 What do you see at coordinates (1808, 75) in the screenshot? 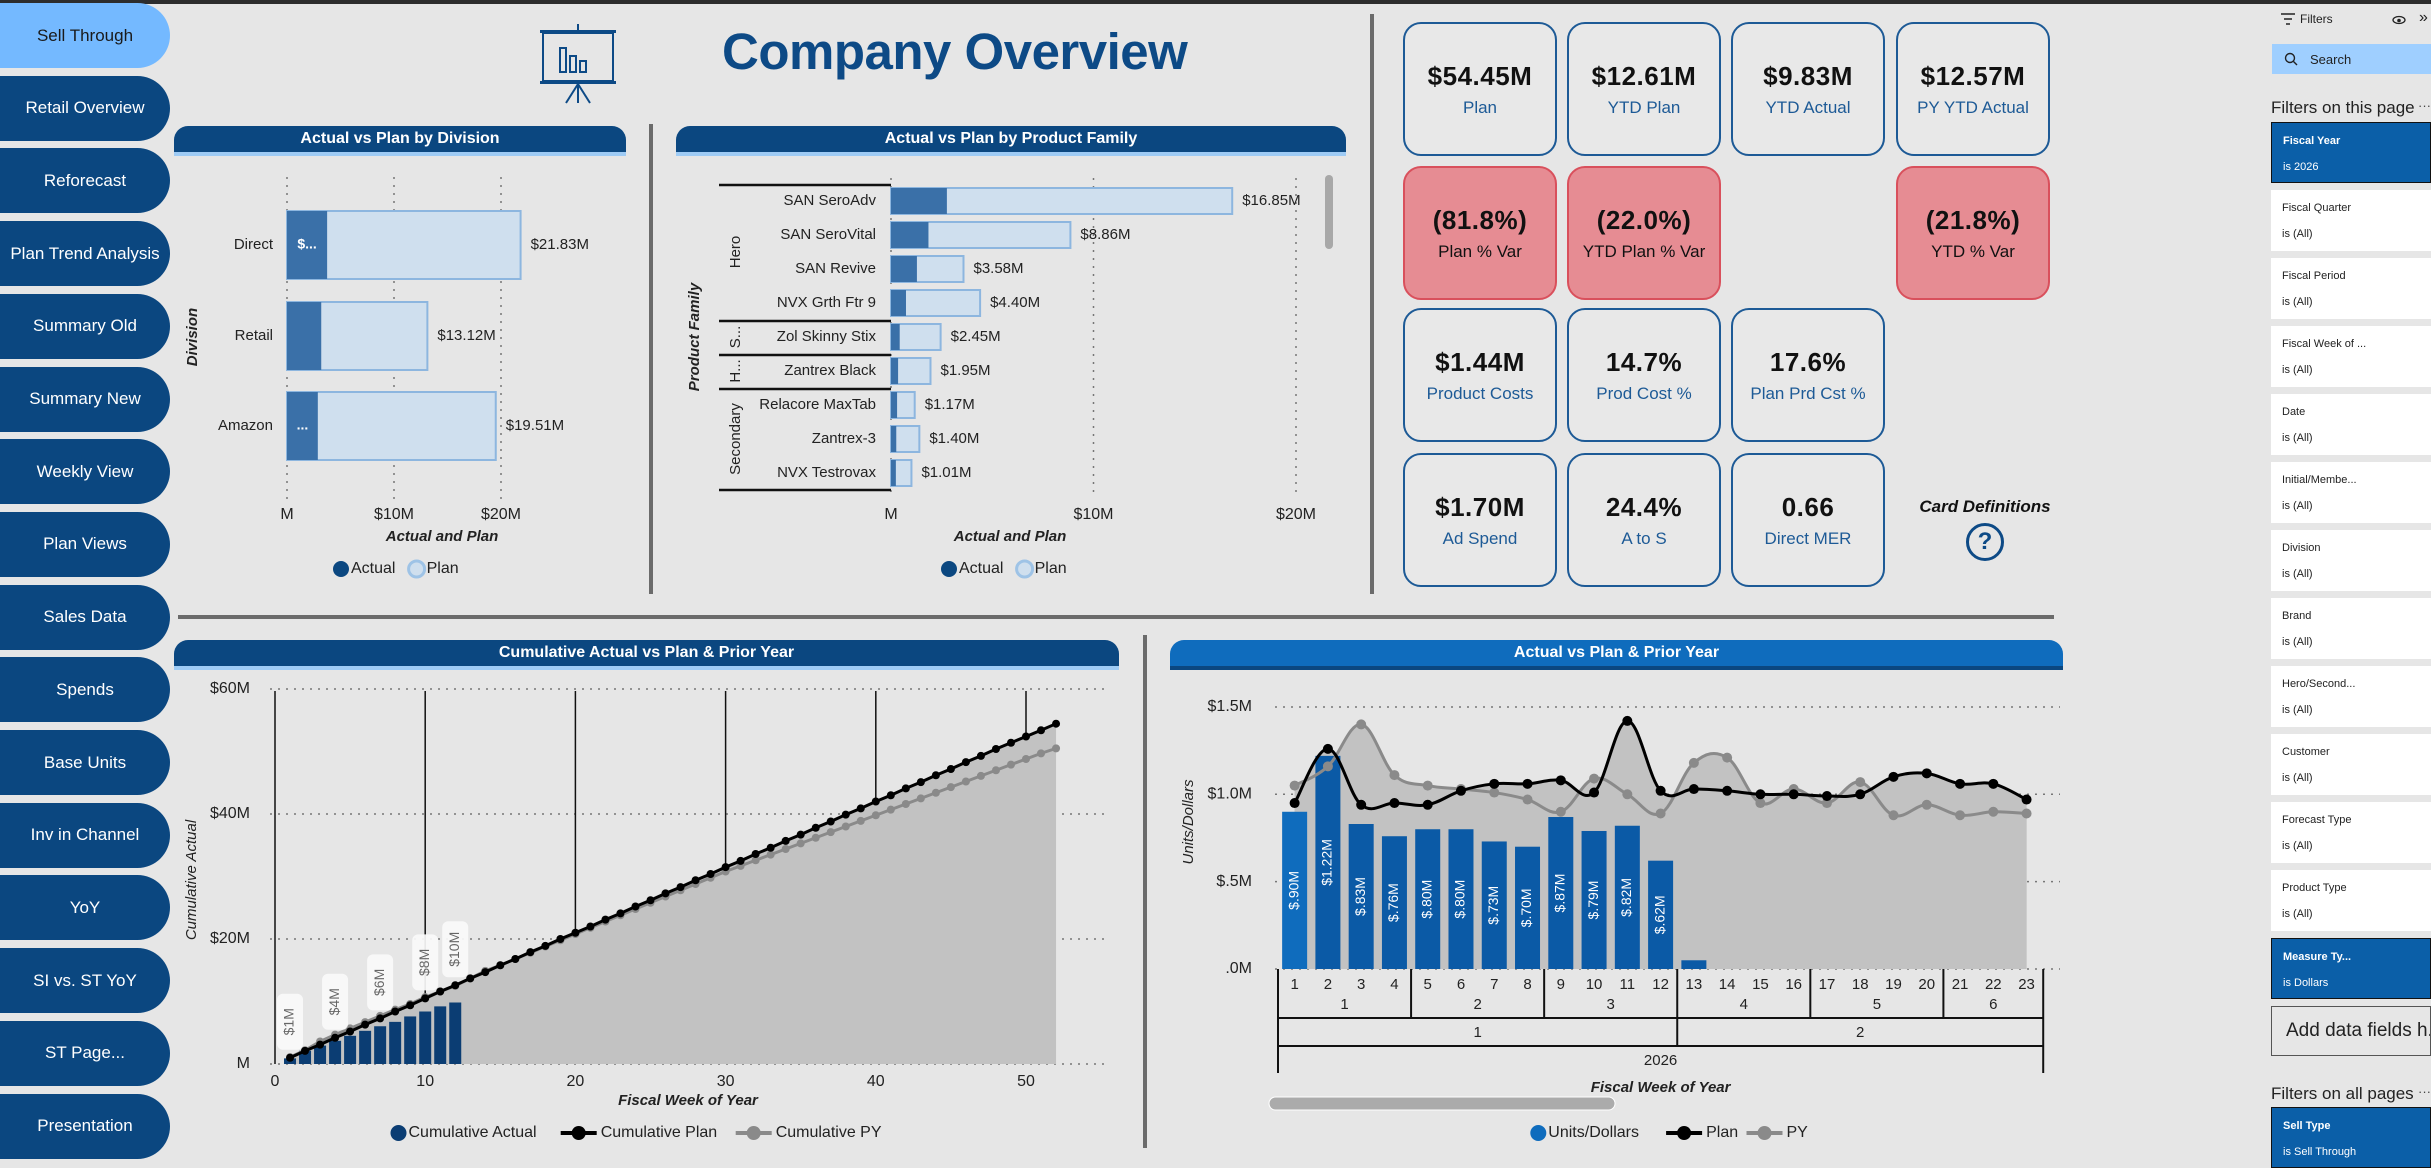
I see `kpi-value: $9.83M` at bounding box center [1808, 75].